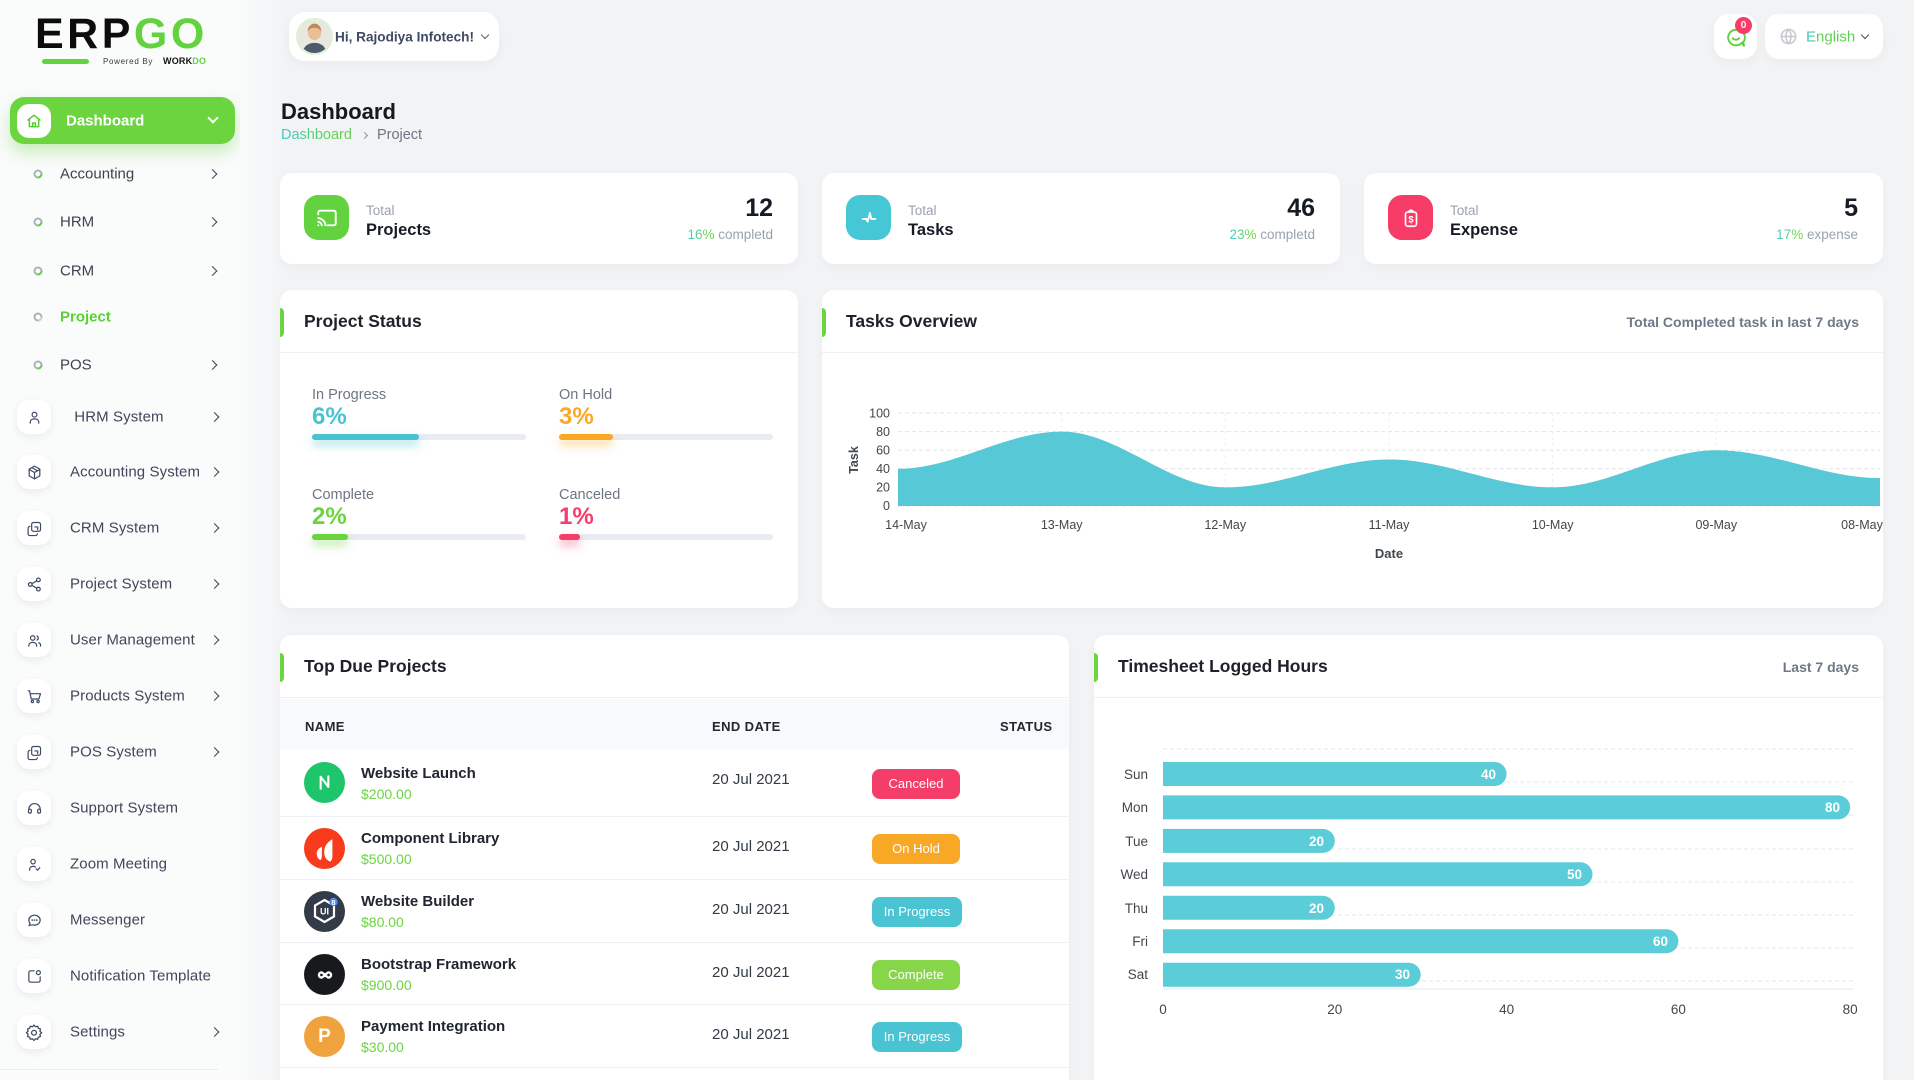 The height and width of the screenshot is (1080, 1914). I want to click on svg-text: 50, so click(1574, 874).